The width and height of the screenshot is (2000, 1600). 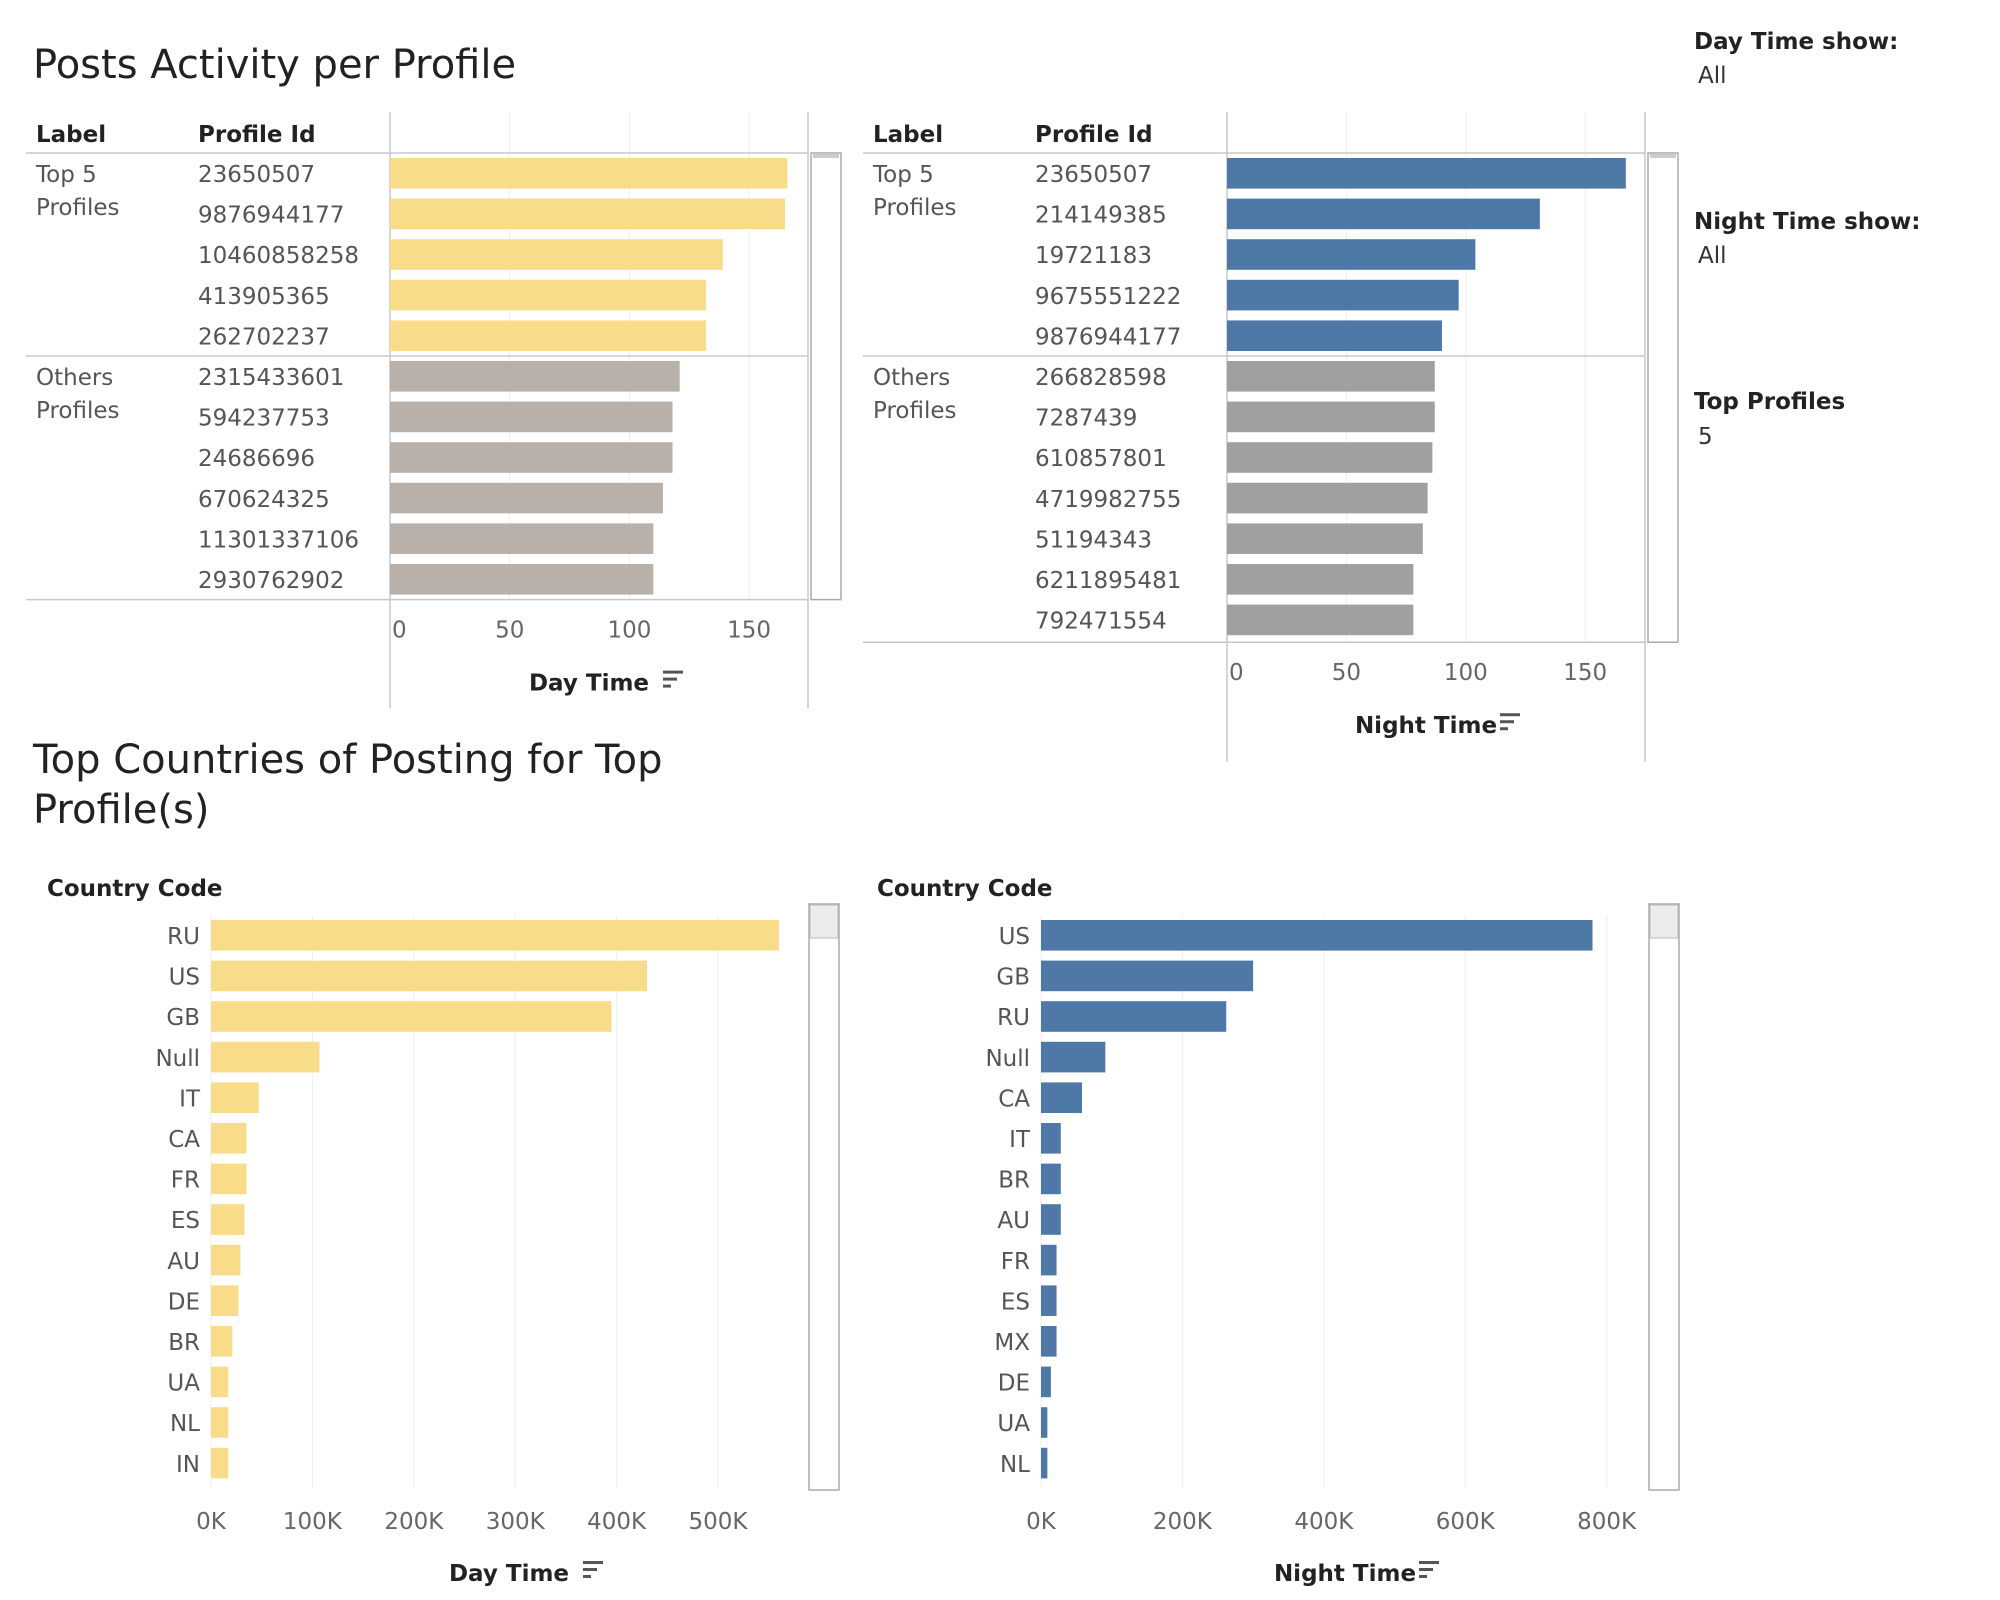 I want to click on night-time-filter-value: All, so click(x=1712, y=256).